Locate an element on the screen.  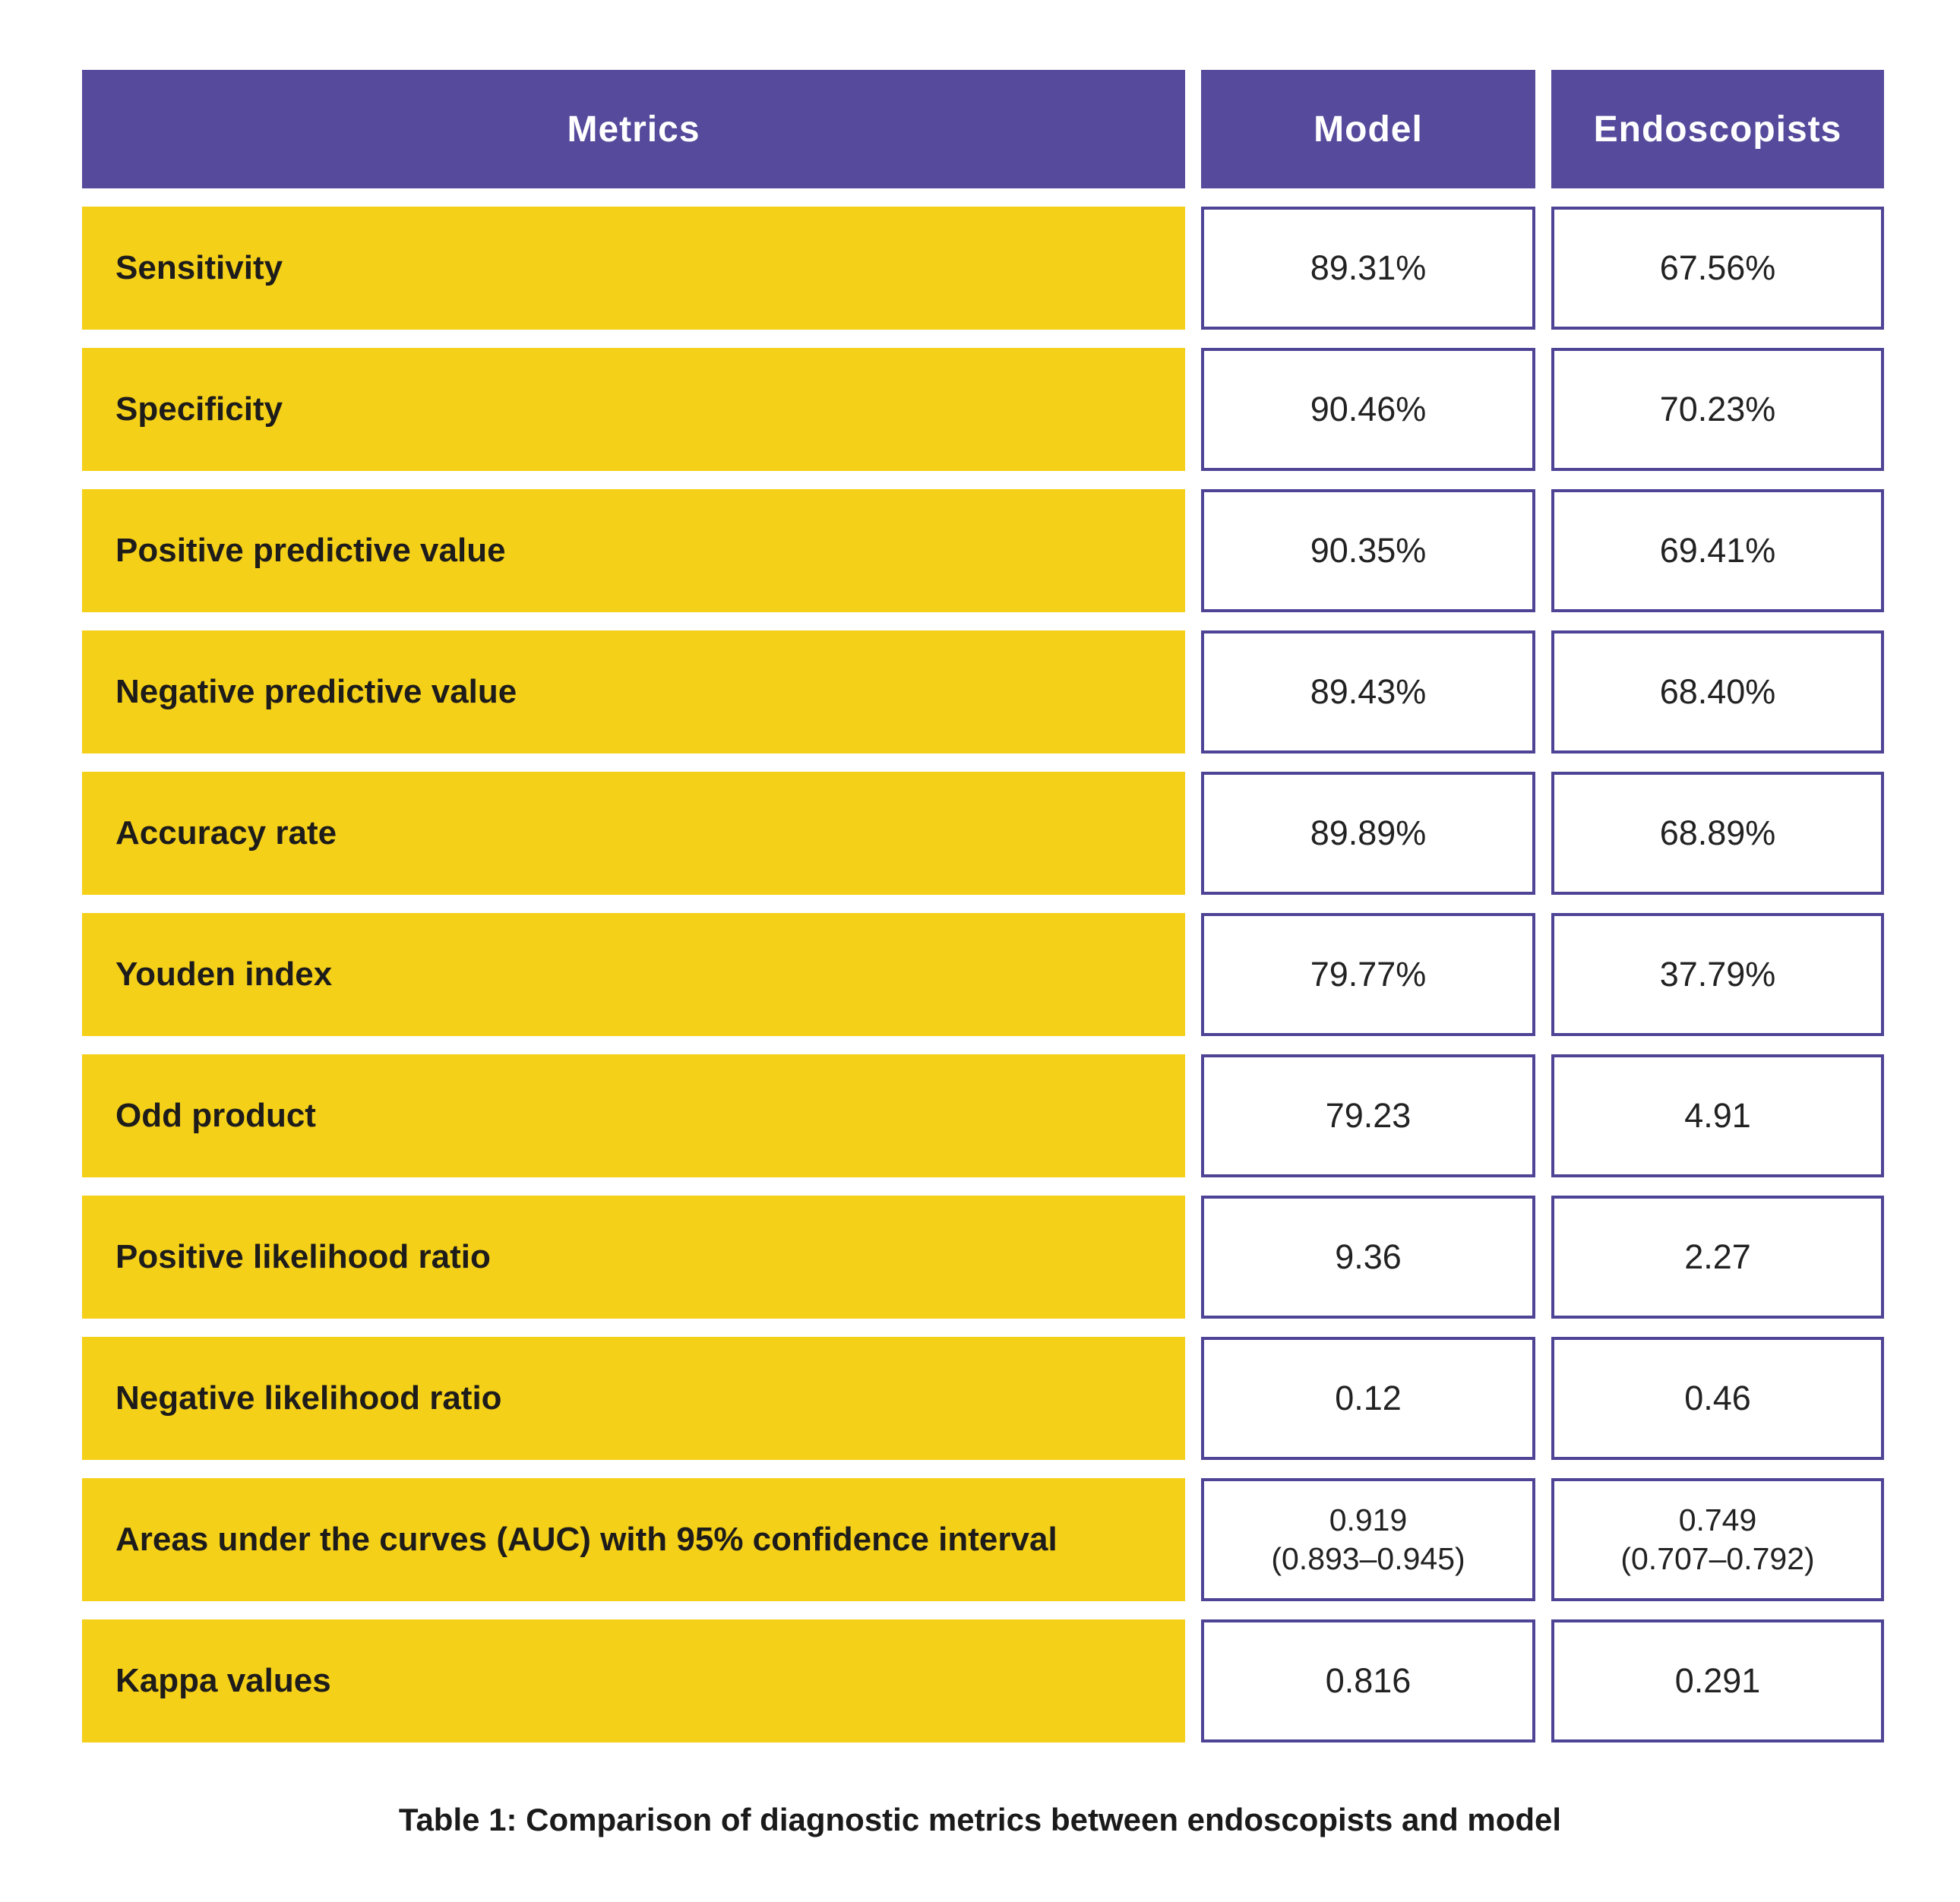
model-value-sensitivity: 89.31% is located at coordinates (1368, 268).